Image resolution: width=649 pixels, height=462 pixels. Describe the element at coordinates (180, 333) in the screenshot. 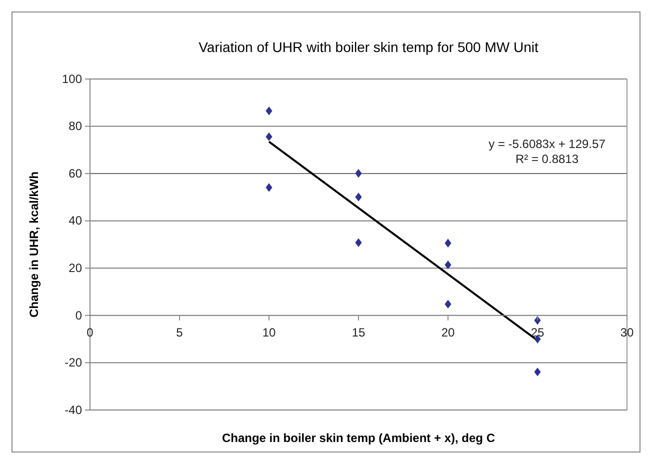

I see `x-tick-label: 5` at that location.